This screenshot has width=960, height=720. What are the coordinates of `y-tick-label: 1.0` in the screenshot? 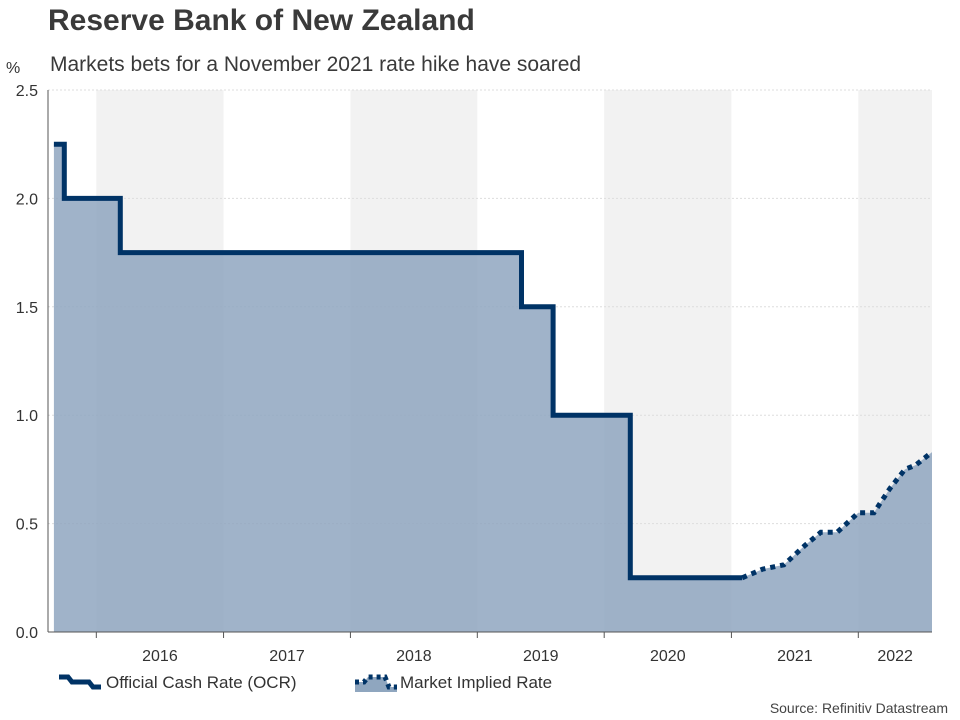 It's located at (27, 416).